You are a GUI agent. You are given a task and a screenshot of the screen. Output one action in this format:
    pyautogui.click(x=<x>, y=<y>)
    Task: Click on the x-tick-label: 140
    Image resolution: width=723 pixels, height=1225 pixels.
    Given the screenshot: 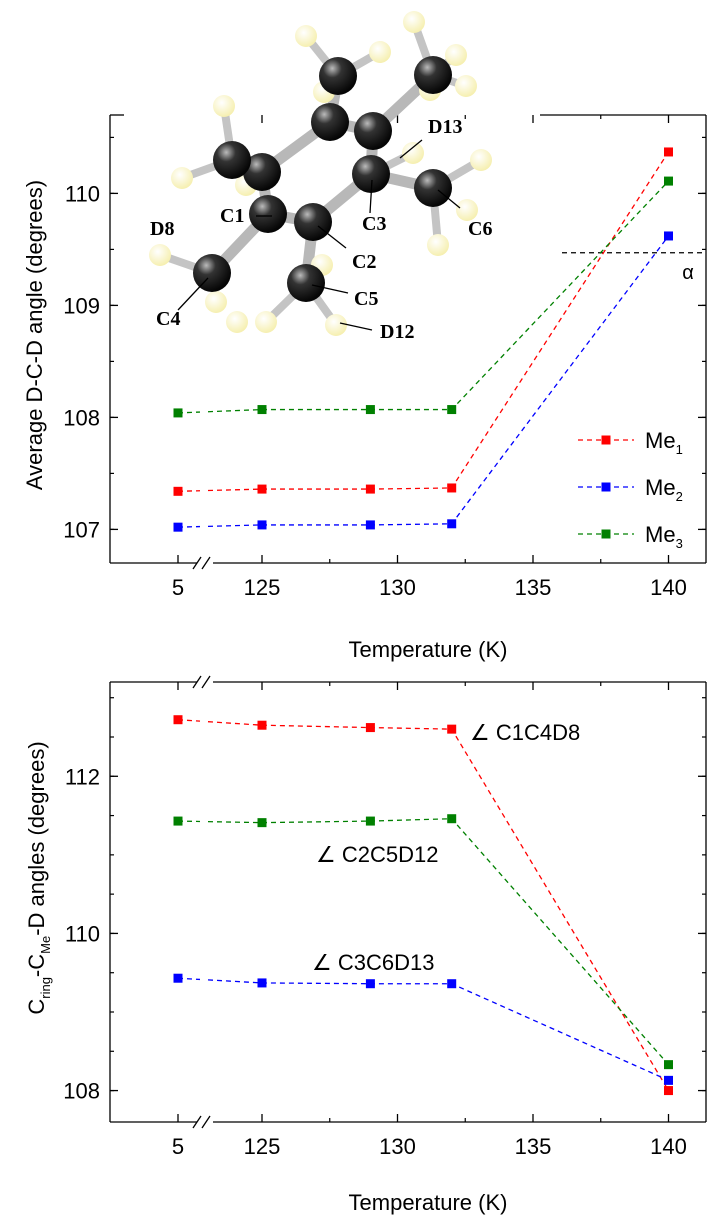 What is the action you would take?
    pyautogui.click(x=668, y=587)
    